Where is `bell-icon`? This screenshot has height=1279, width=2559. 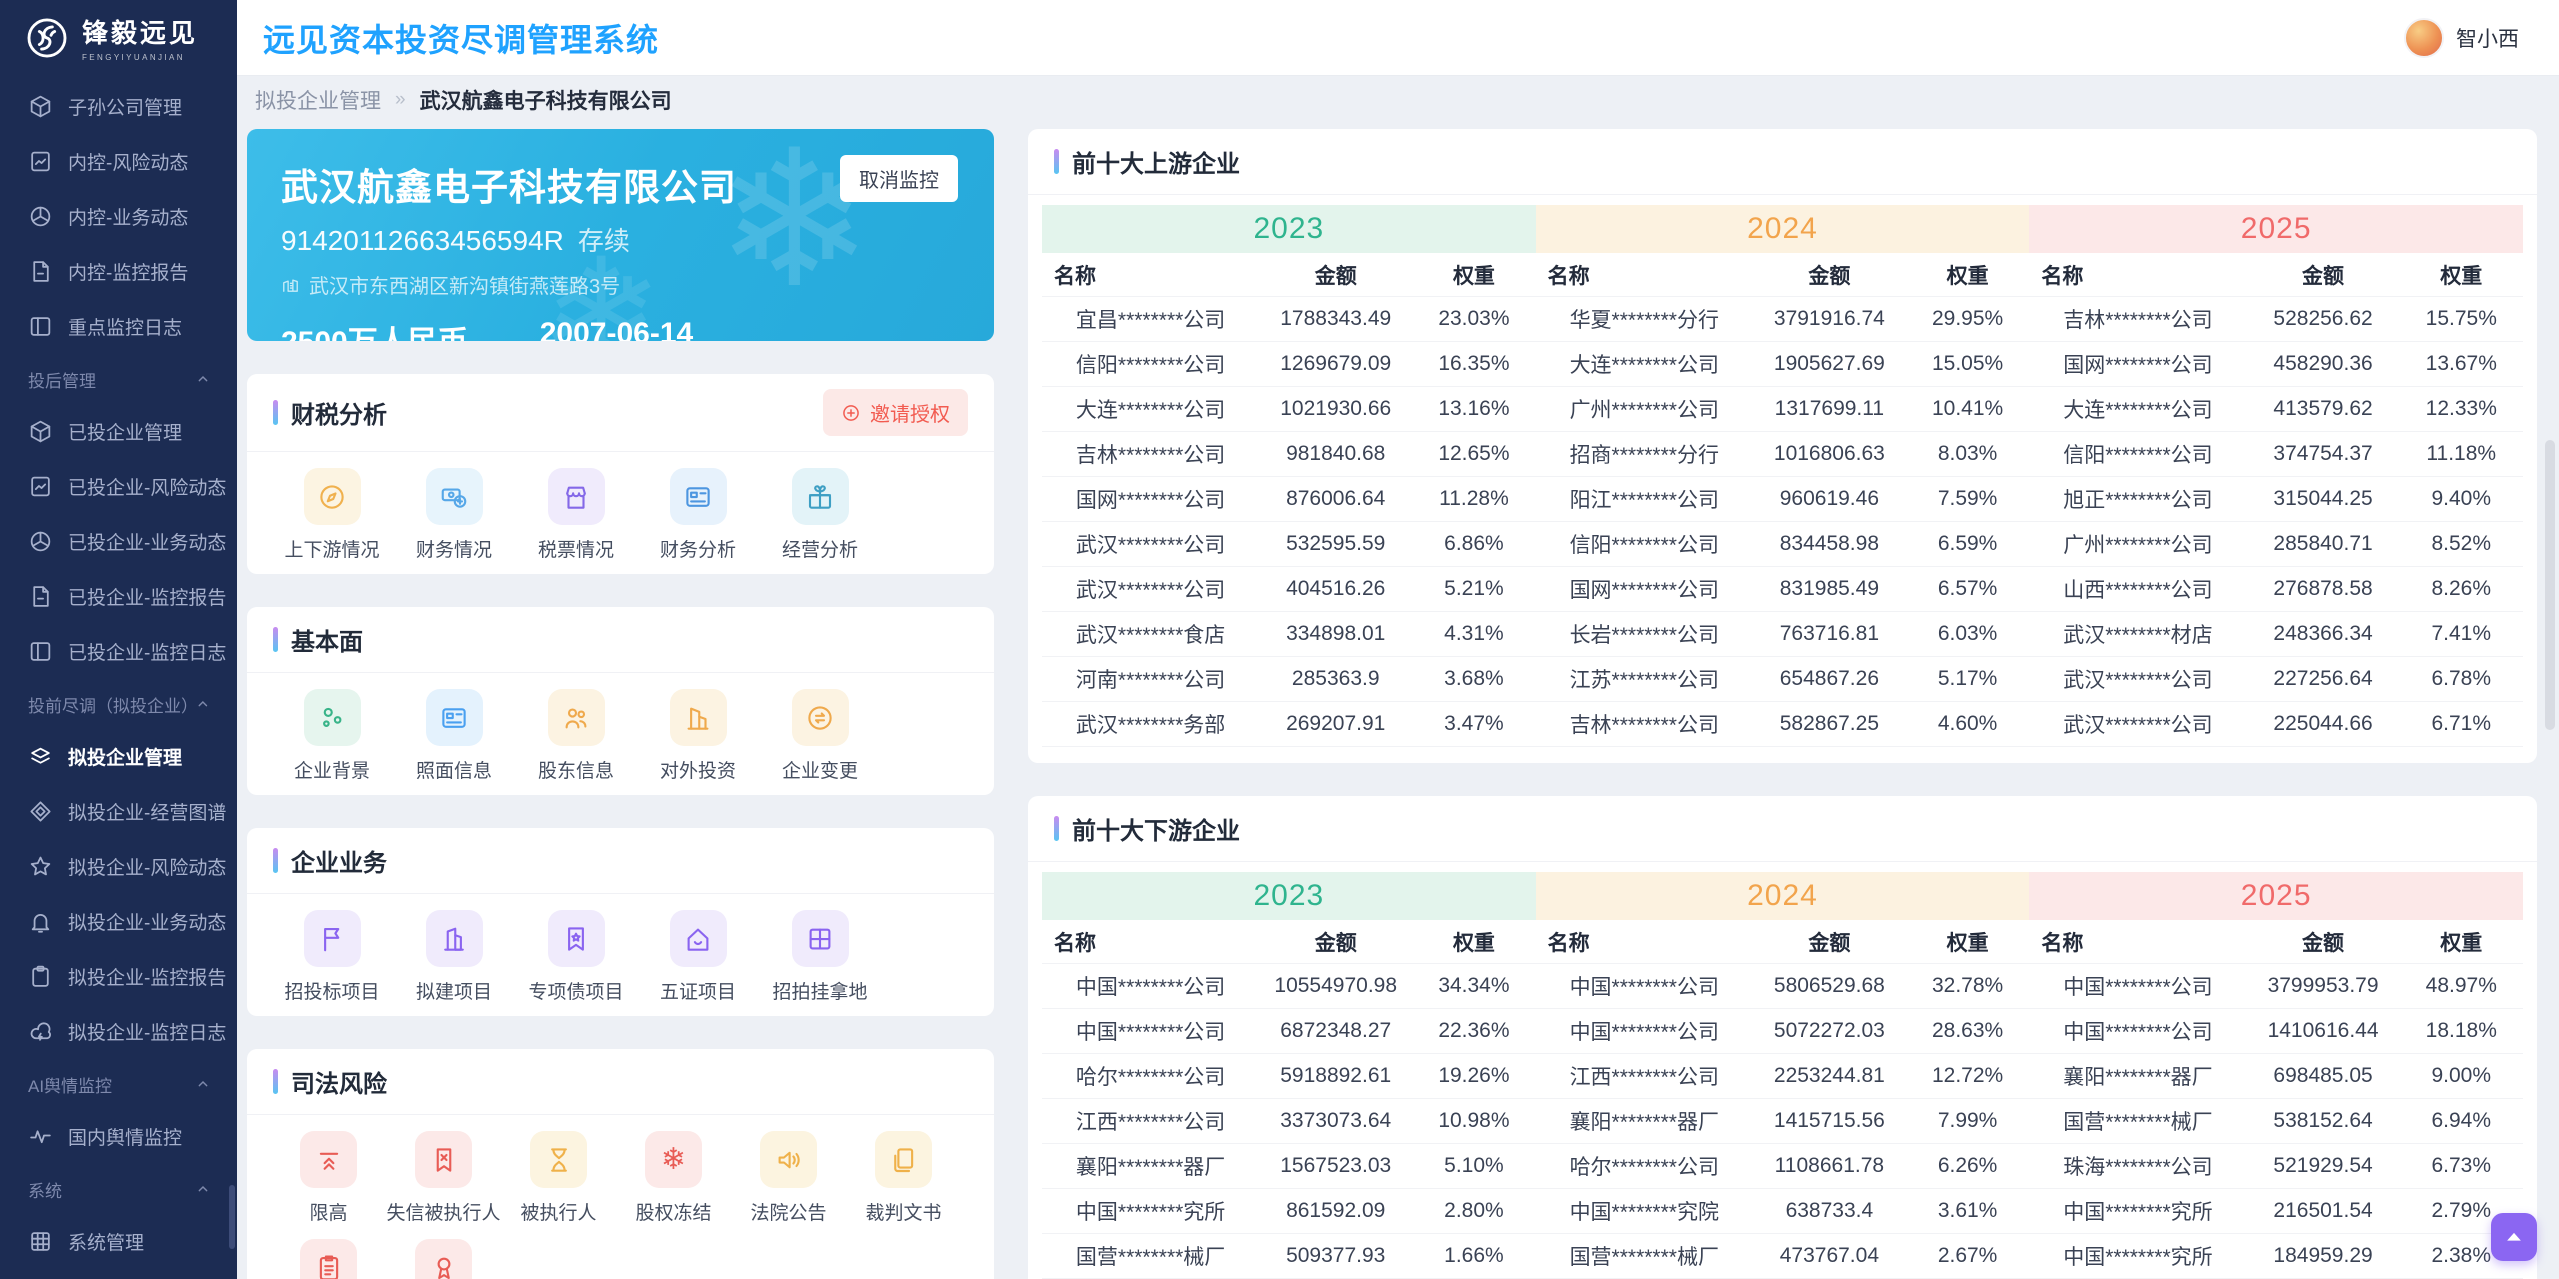 bell-icon is located at coordinates (40, 921).